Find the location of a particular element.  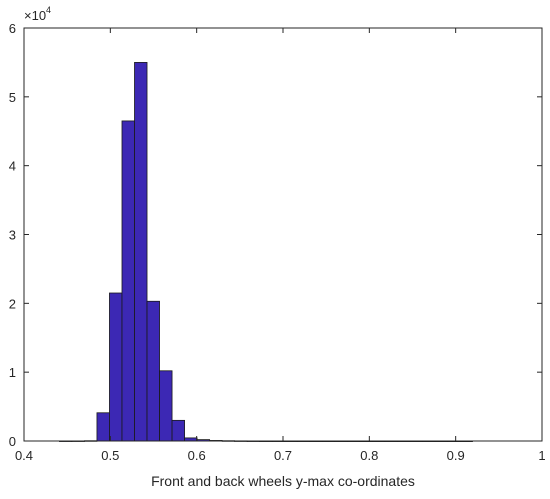

y-tick-label: 0 is located at coordinates (12, 441).